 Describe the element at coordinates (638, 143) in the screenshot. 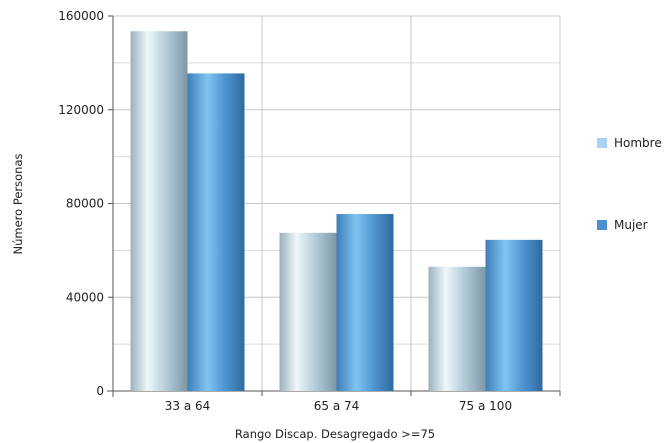

I see `legend-label-hombre: Hombre` at that location.